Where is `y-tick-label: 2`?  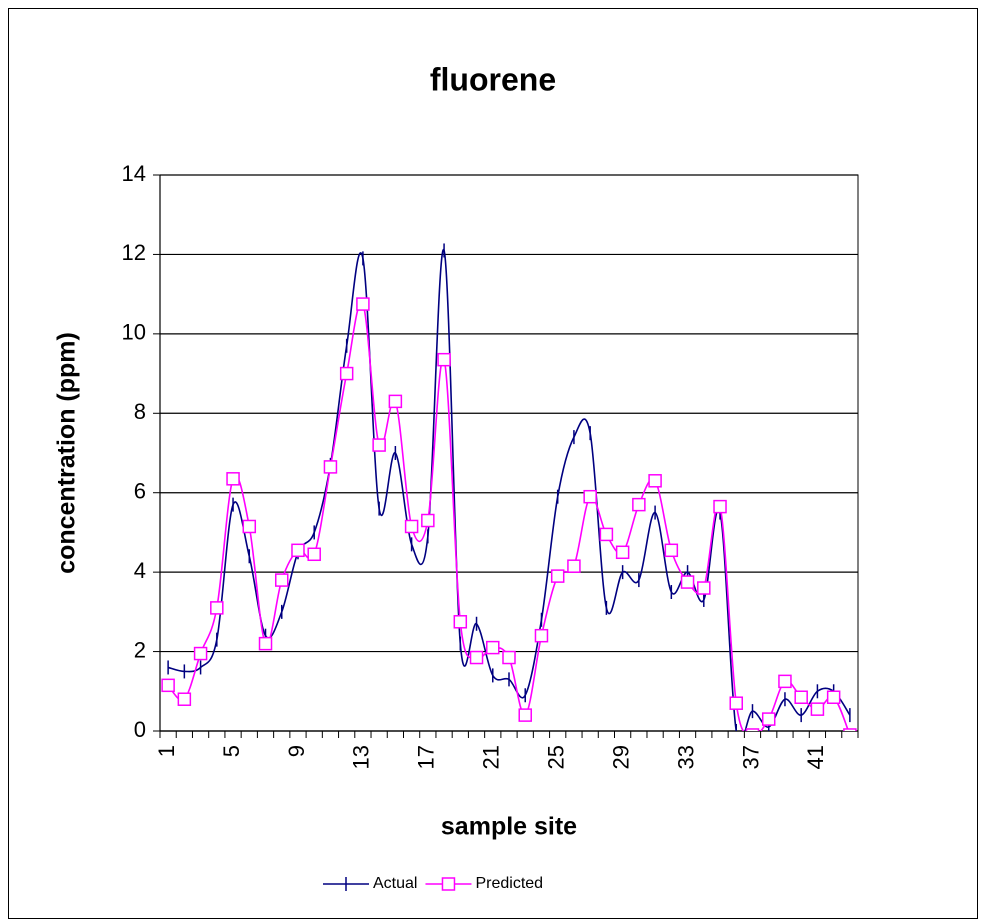
y-tick-label: 2 is located at coordinates (140, 649).